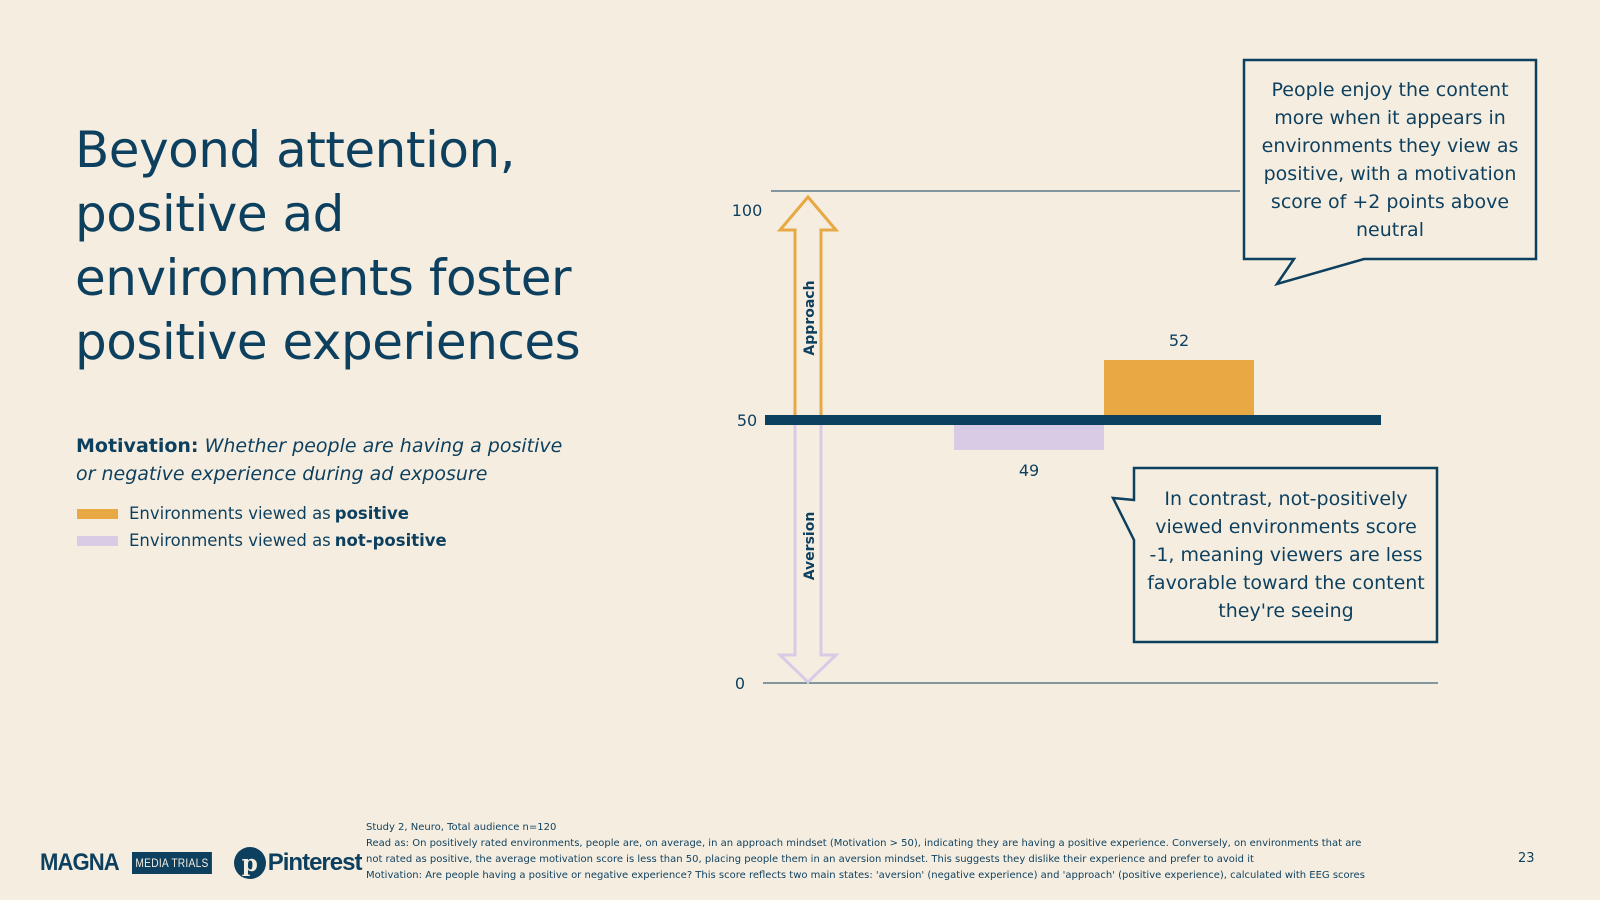 The height and width of the screenshot is (900, 1600). Describe the element at coordinates (747, 210) in the screenshot. I see `tick-label-100: 100` at that location.